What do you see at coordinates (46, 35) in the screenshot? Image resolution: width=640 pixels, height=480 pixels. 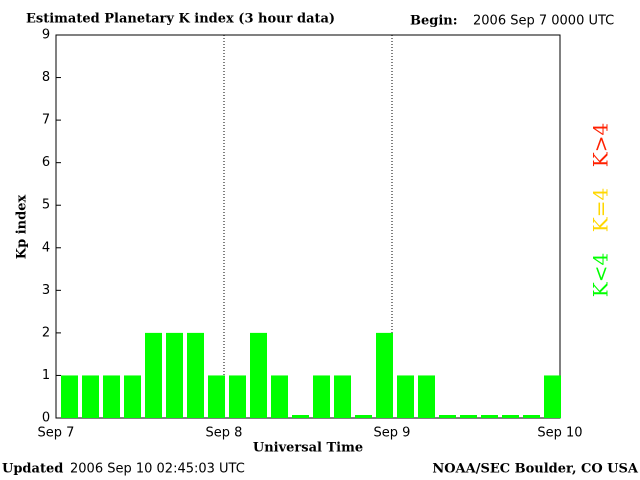 I see `y-tick-label: 9` at bounding box center [46, 35].